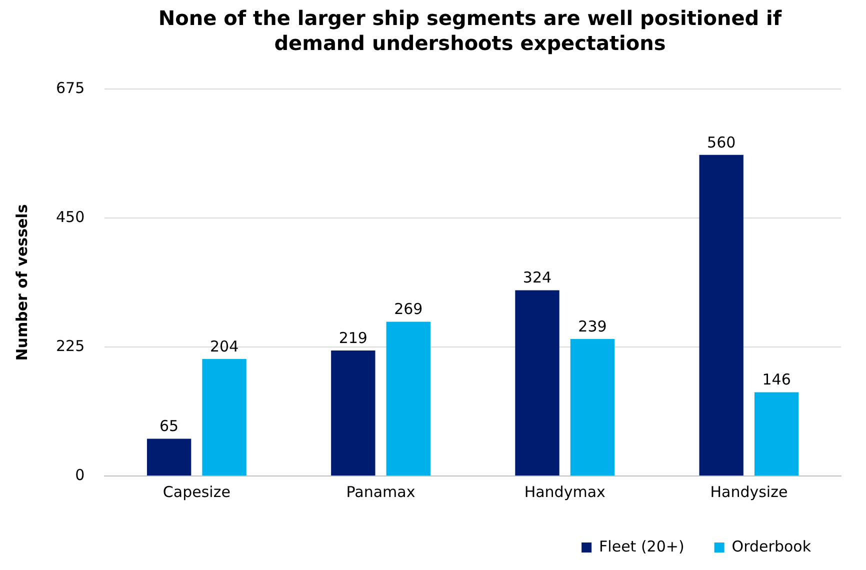 Image resolution: width=866 pixels, height=570 pixels. Describe the element at coordinates (80, 475) in the screenshot. I see `y-tick-label: 0` at that location.